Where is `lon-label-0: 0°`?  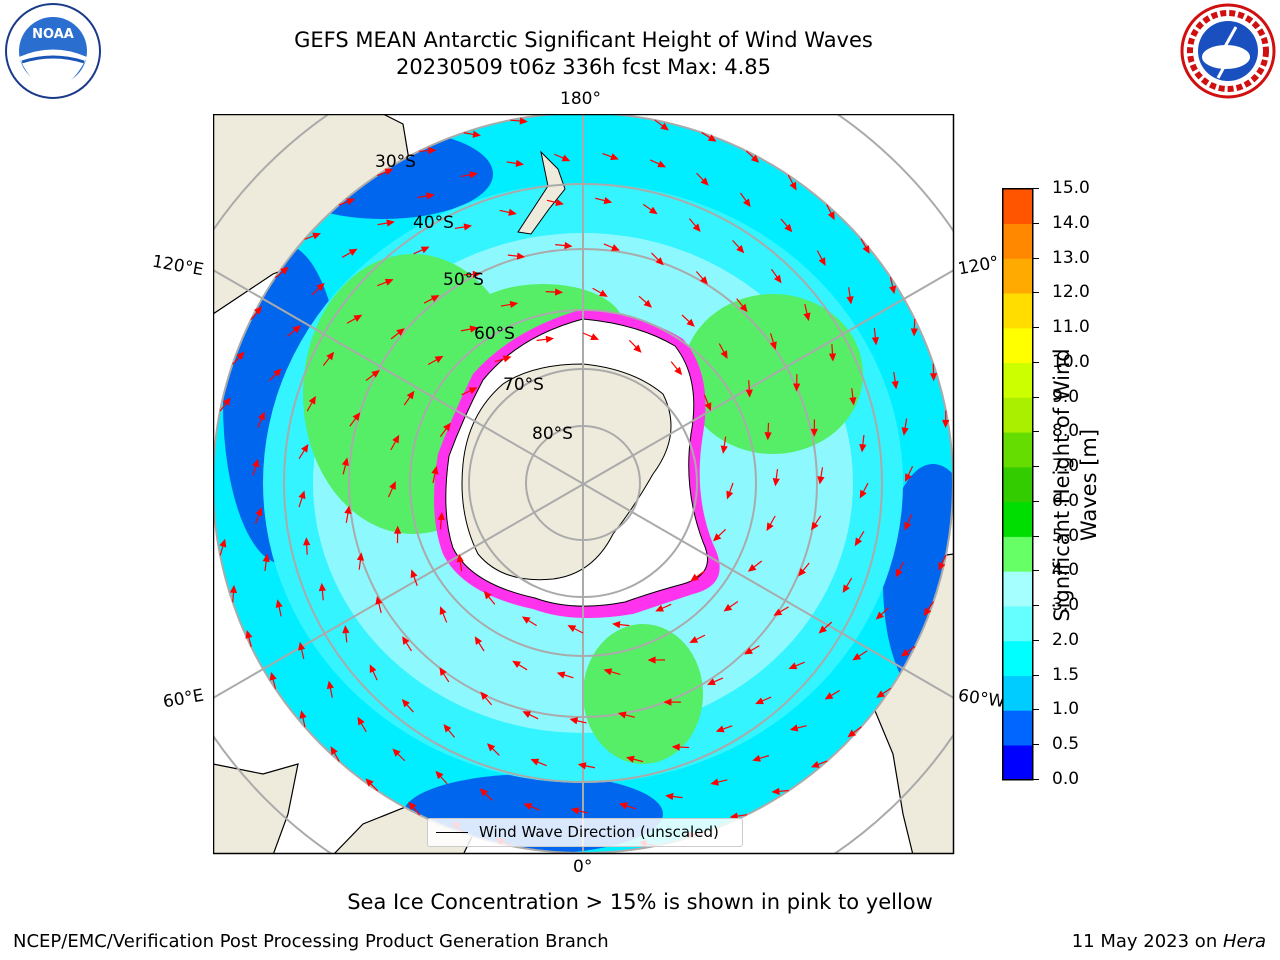
lon-label-0: 0° is located at coordinates (583, 867).